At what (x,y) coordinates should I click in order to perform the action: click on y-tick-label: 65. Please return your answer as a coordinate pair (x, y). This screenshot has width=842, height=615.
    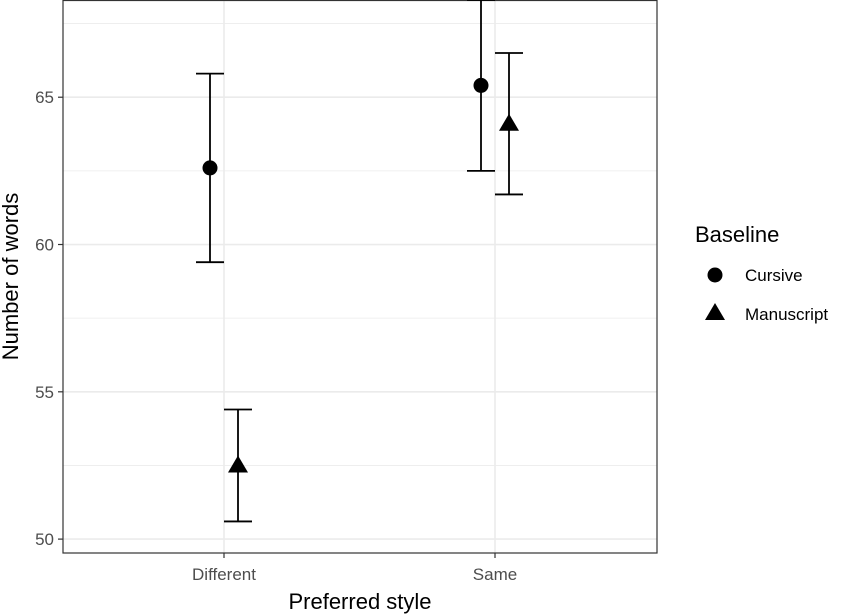
    Looking at the image, I should click on (44, 97).